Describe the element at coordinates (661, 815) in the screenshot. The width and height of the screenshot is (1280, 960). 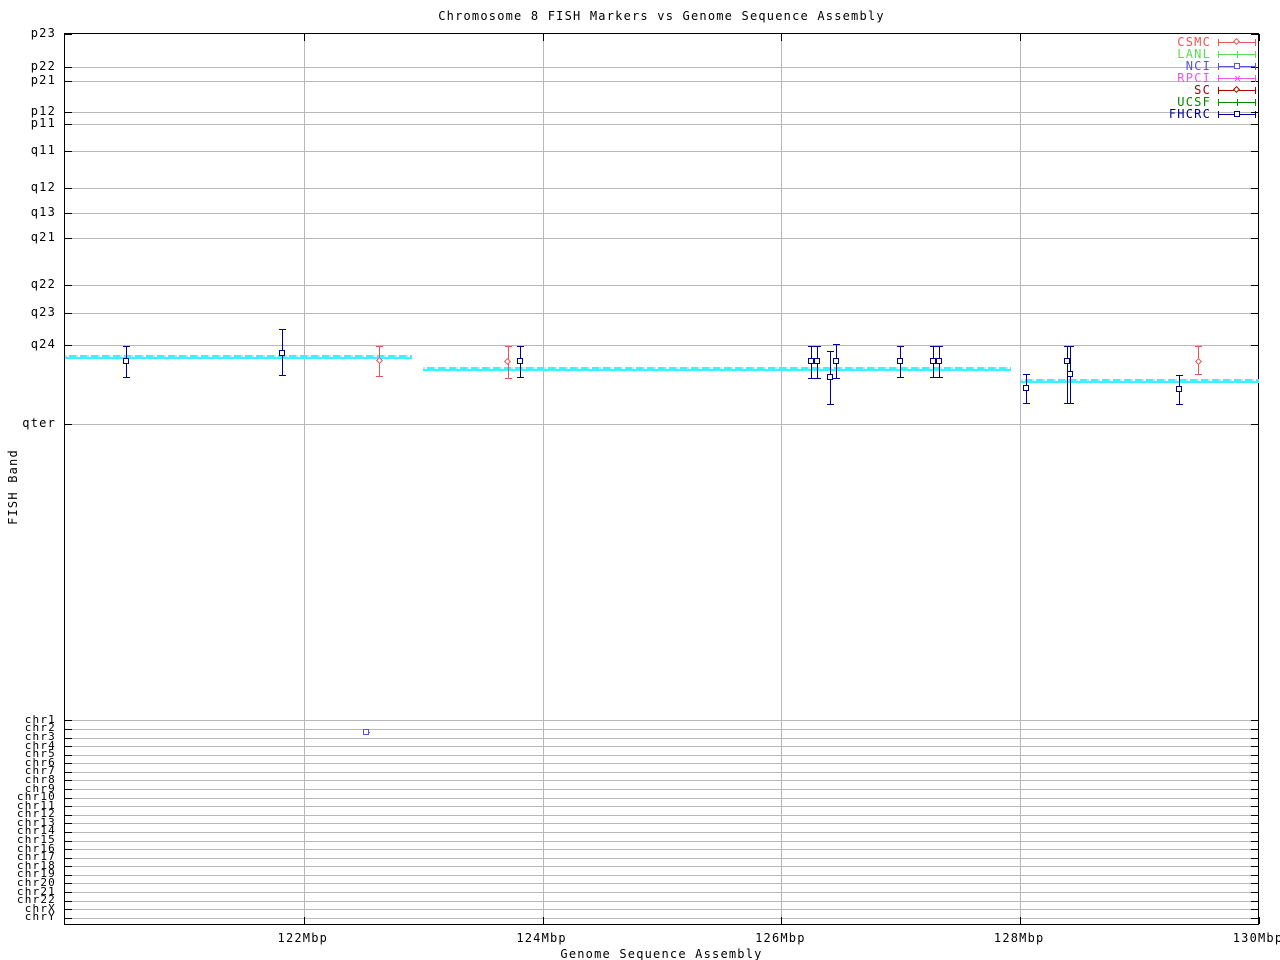
I see `gridline-chr12` at that location.